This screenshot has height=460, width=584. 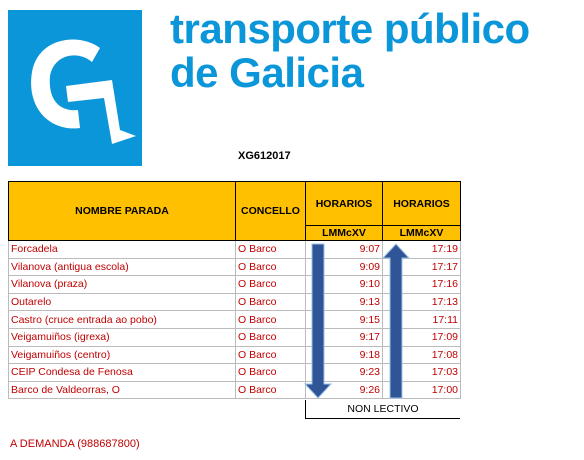 I want to click on col-header: NOMBRE PARADA, so click(x=122, y=211).